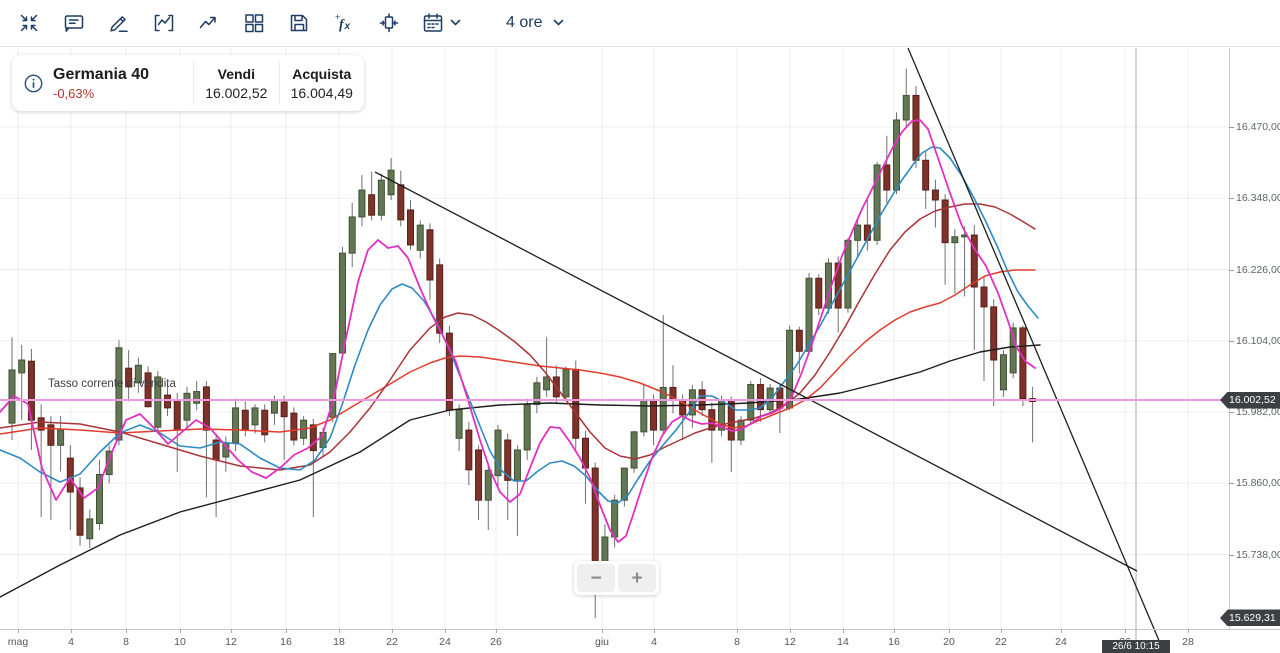  What do you see at coordinates (737, 642) in the screenshot?
I see `time-tick-label: 8` at bounding box center [737, 642].